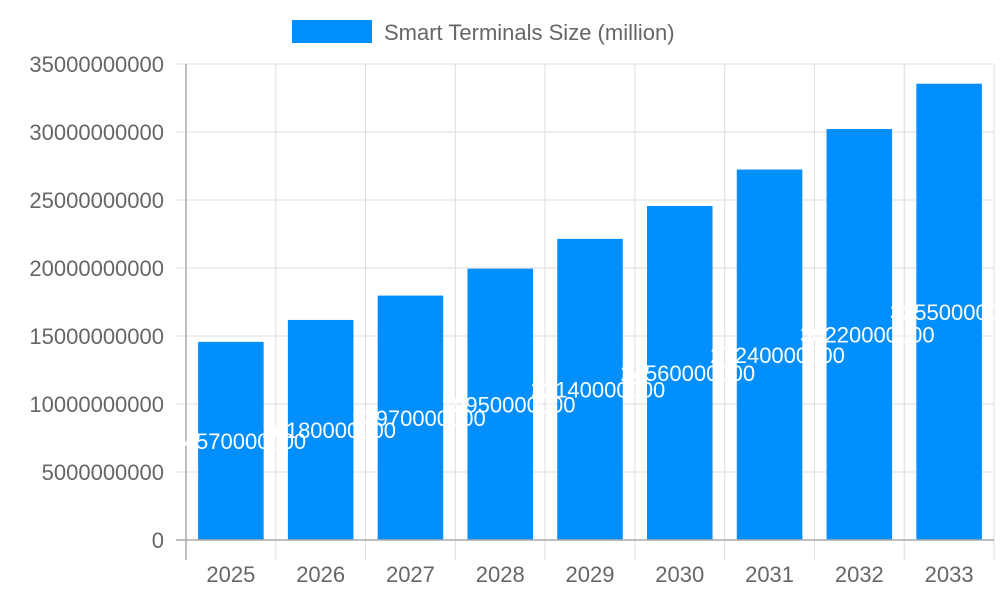 The height and width of the screenshot is (605, 1000). I want to click on bar-2026, so click(320, 429).